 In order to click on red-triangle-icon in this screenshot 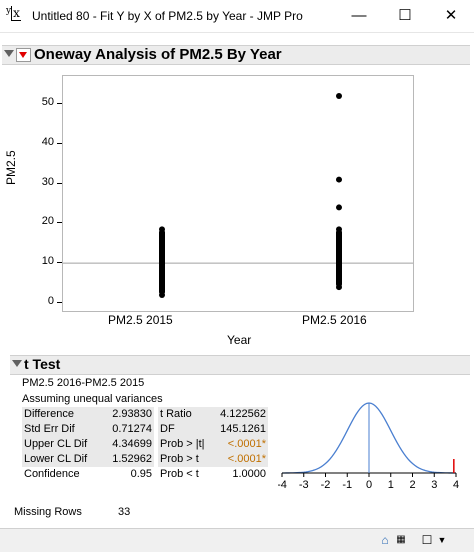, I will do `click(23, 55)`.